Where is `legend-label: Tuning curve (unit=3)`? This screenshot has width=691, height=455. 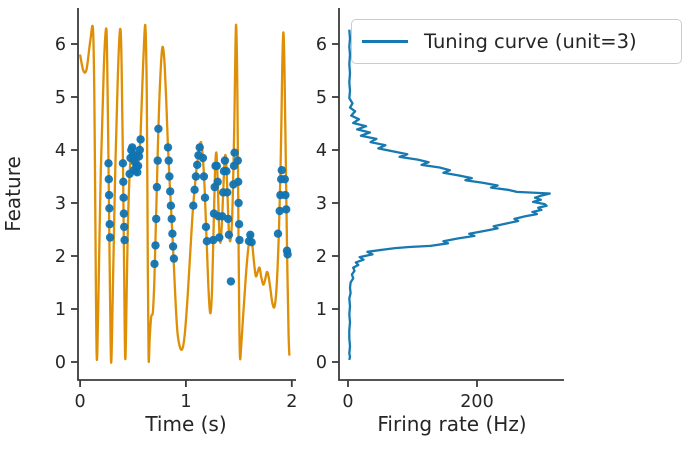
legend-label: Tuning curve (unit=3) is located at coordinates (530, 41).